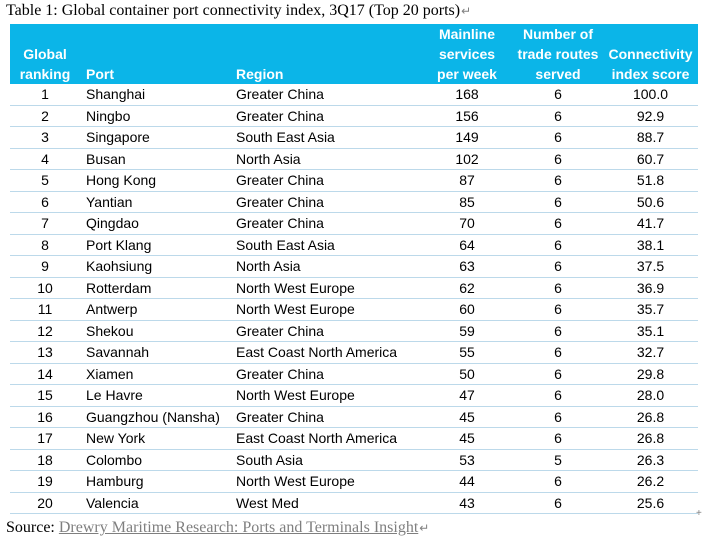 The image size is (702, 543). What do you see at coordinates (45, 137) in the screenshot?
I see `rank-cell: 3` at bounding box center [45, 137].